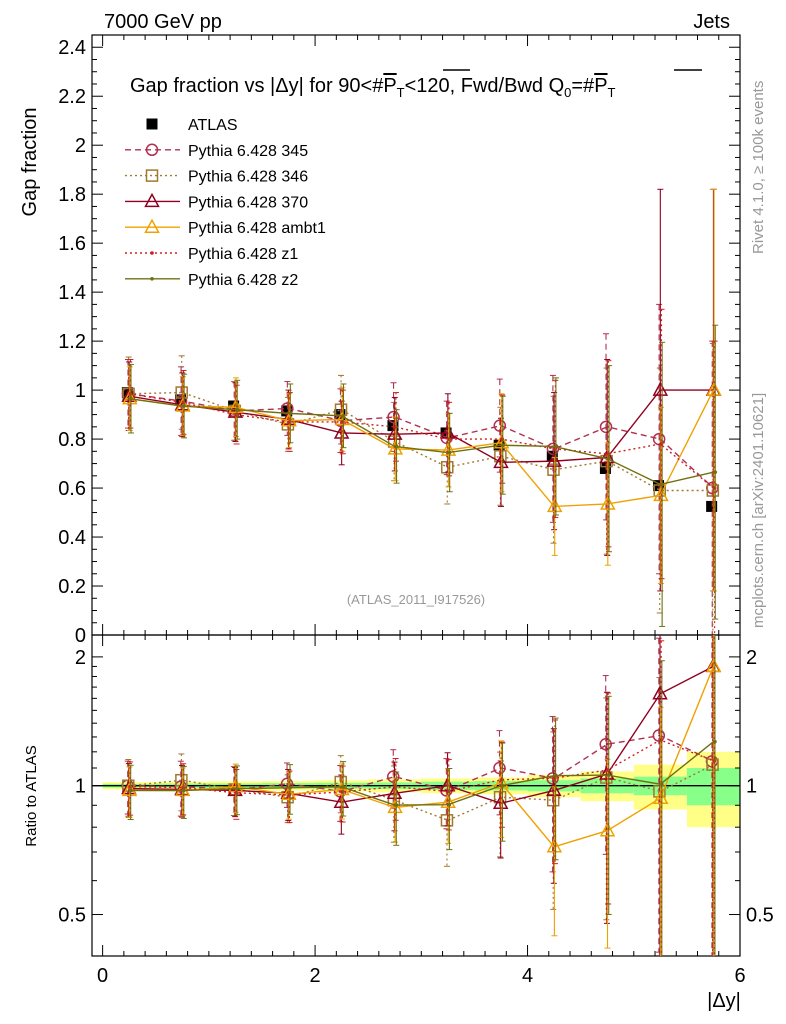 The width and height of the screenshot is (786, 1024). I want to click on x-tick-label: 6, so click(739, 976).